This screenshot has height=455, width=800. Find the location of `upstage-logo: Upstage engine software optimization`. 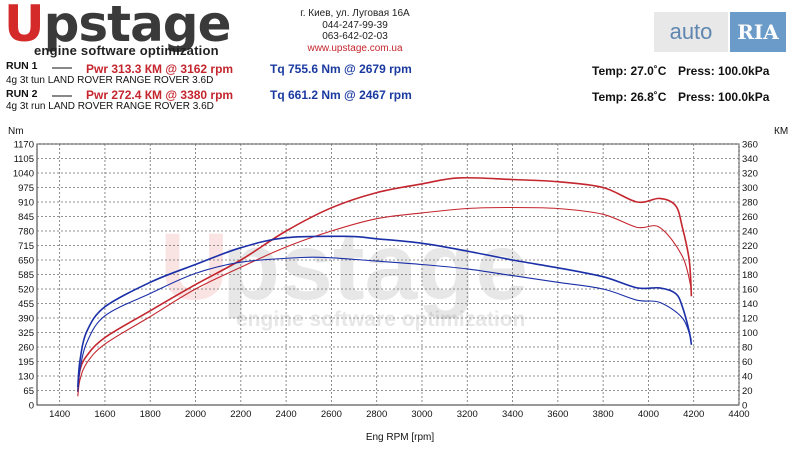

upstage-logo: Upstage engine software optimization is located at coordinates (129, 30).